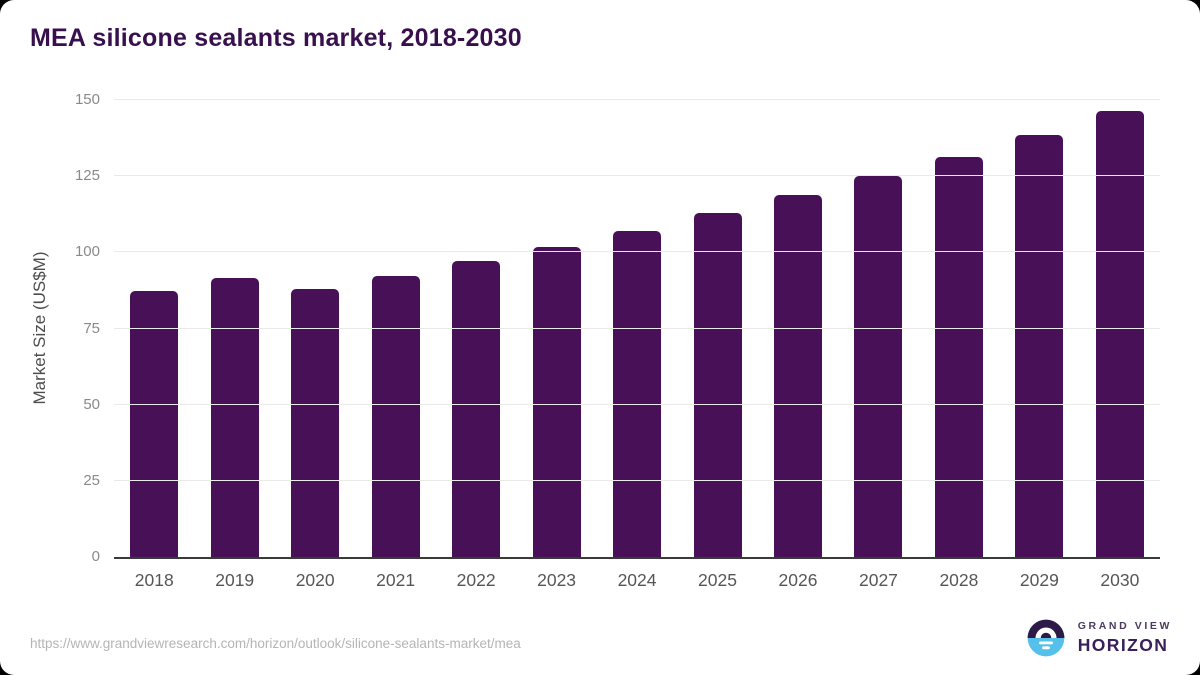 This screenshot has height=675, width=1200. I want to click on bar-cell-2028, so click(959, 328).